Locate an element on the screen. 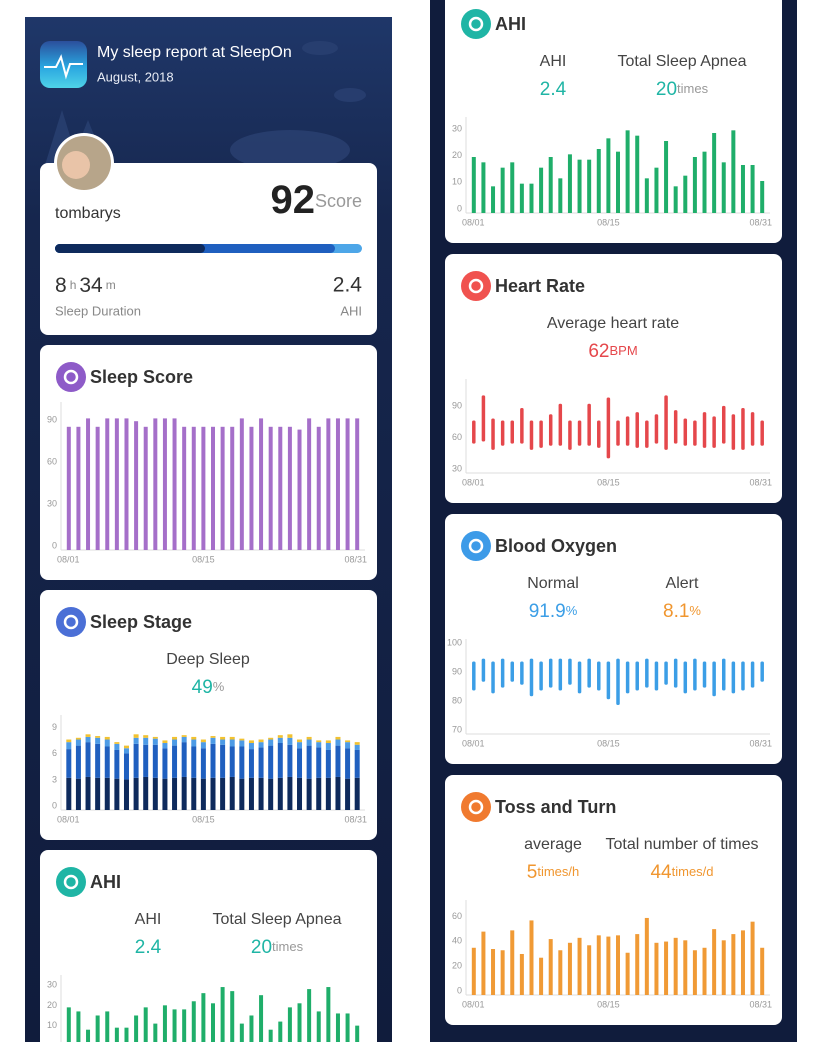  metric-label: AHI is located at coordinates (148, 919).